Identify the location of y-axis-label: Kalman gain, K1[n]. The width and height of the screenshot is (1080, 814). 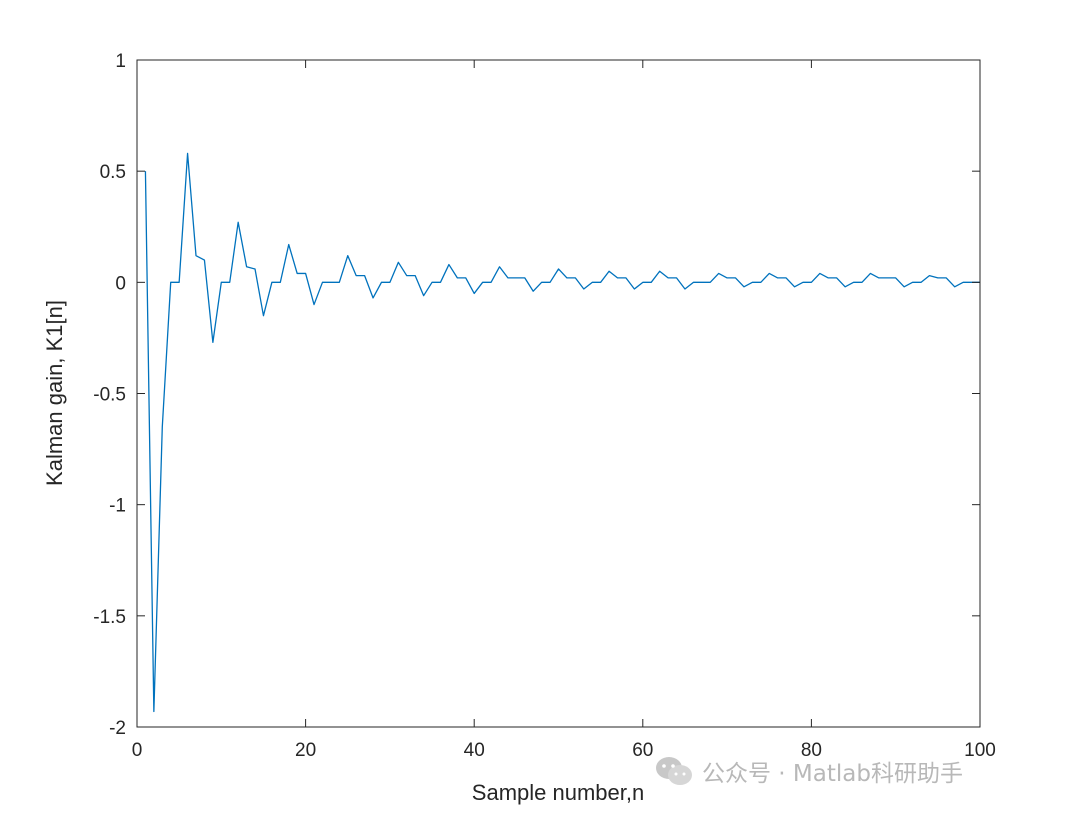
(54, 393).